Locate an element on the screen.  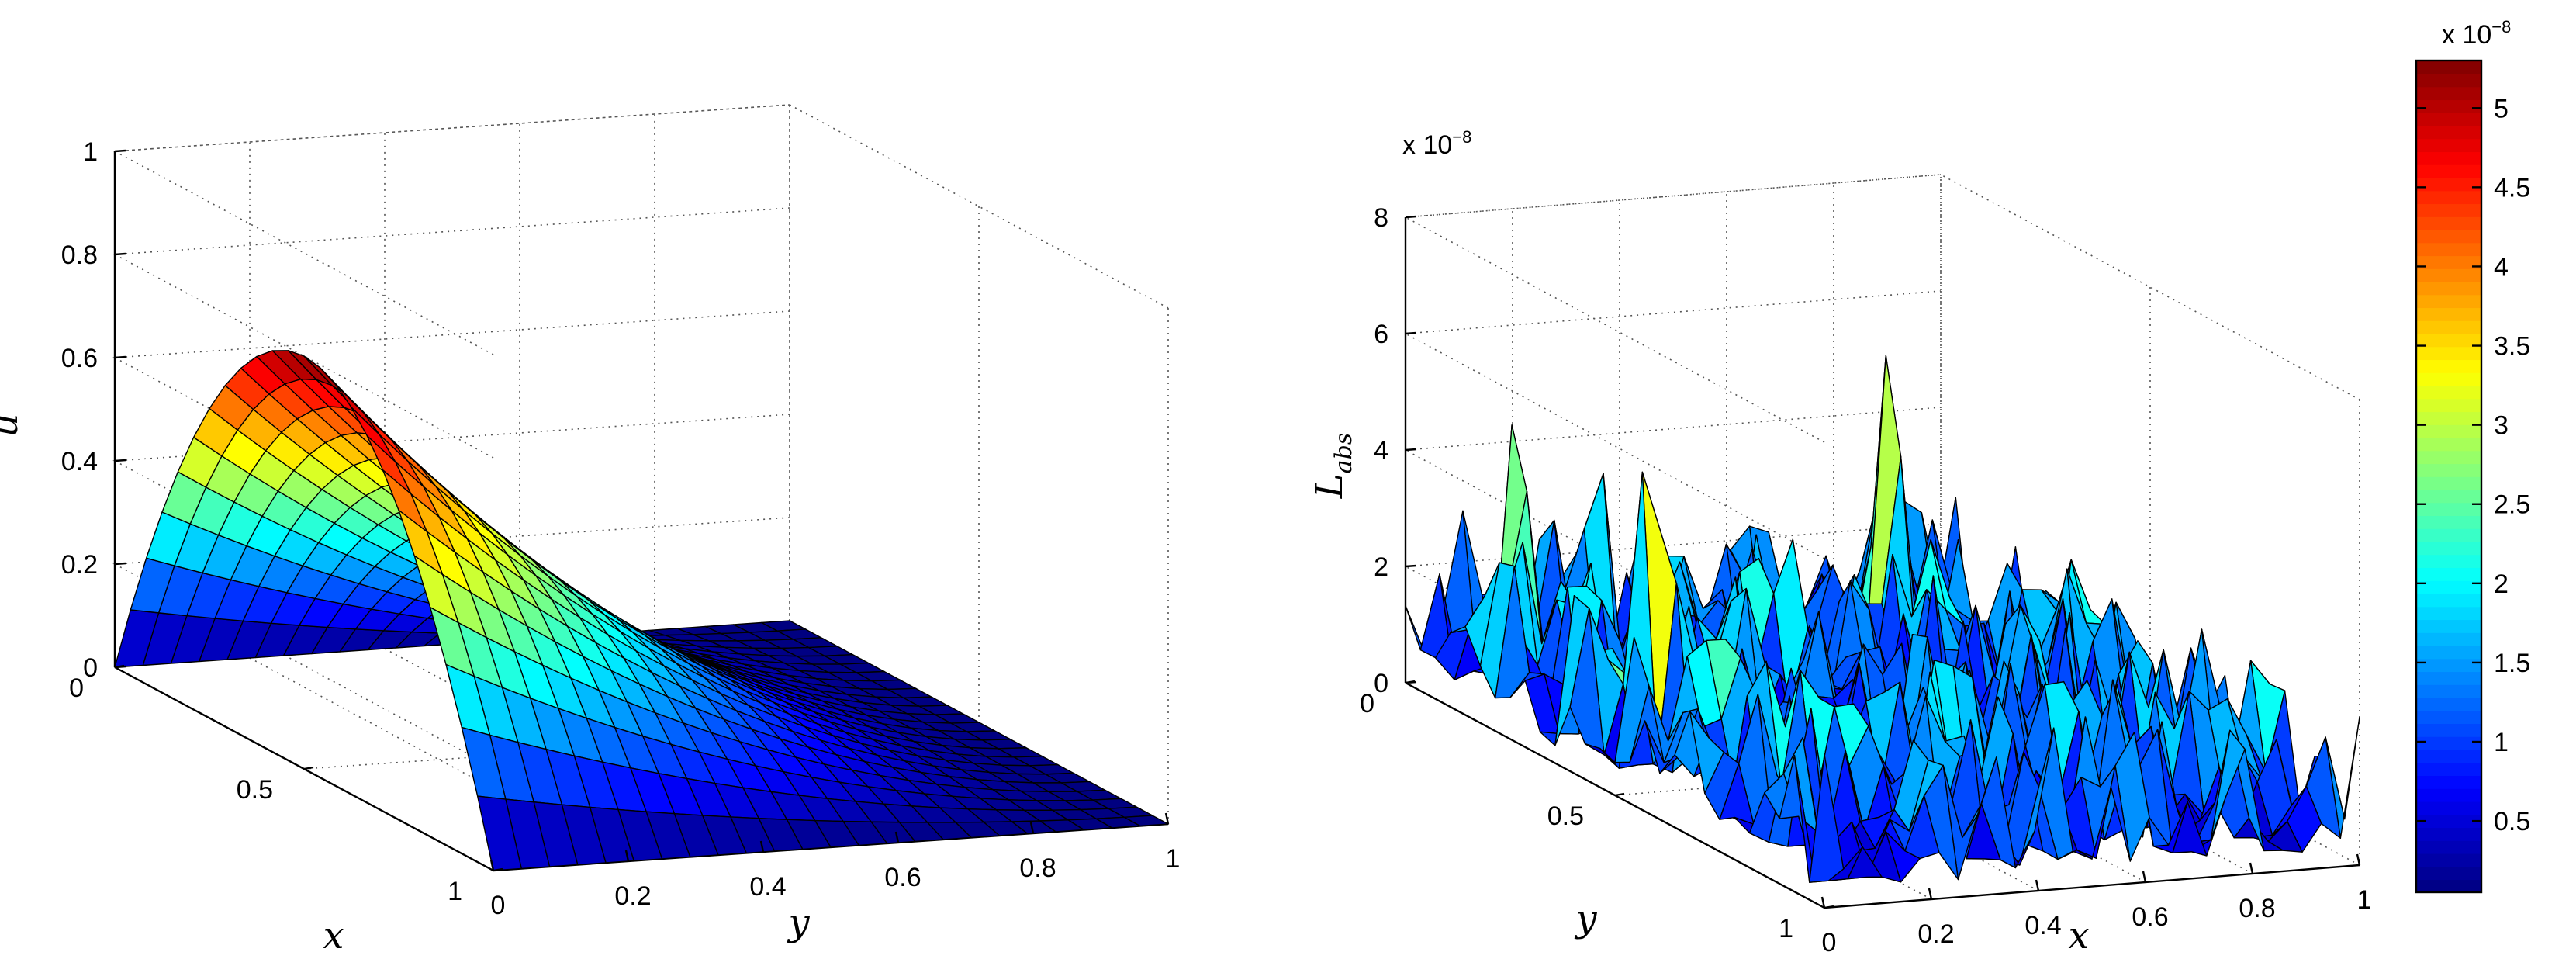
colorbar-tick-label: 1 is located at coordinates (2501, 742).